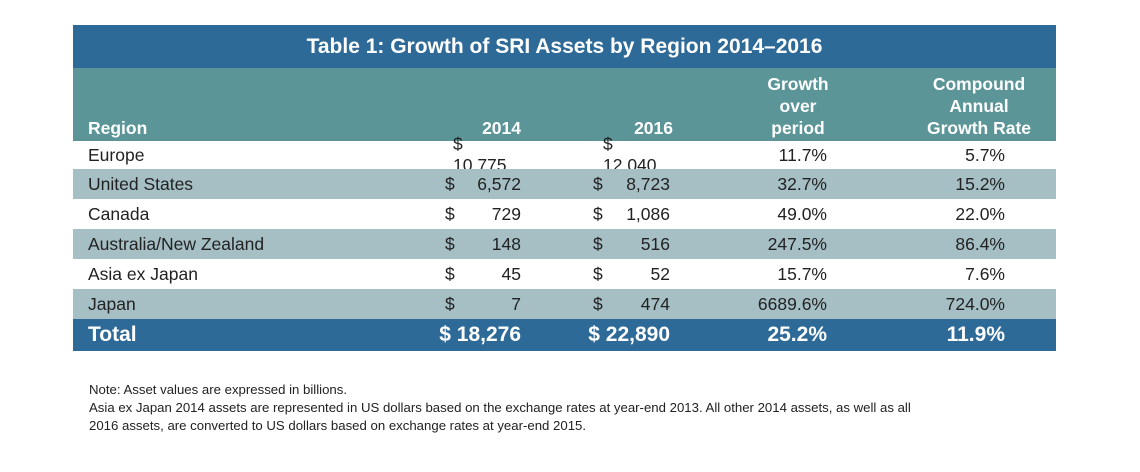 Image resolution: width=1140 pixels, height=472 pixels. I want to click on cell-2016-value: 1,086, so click(648, 213).